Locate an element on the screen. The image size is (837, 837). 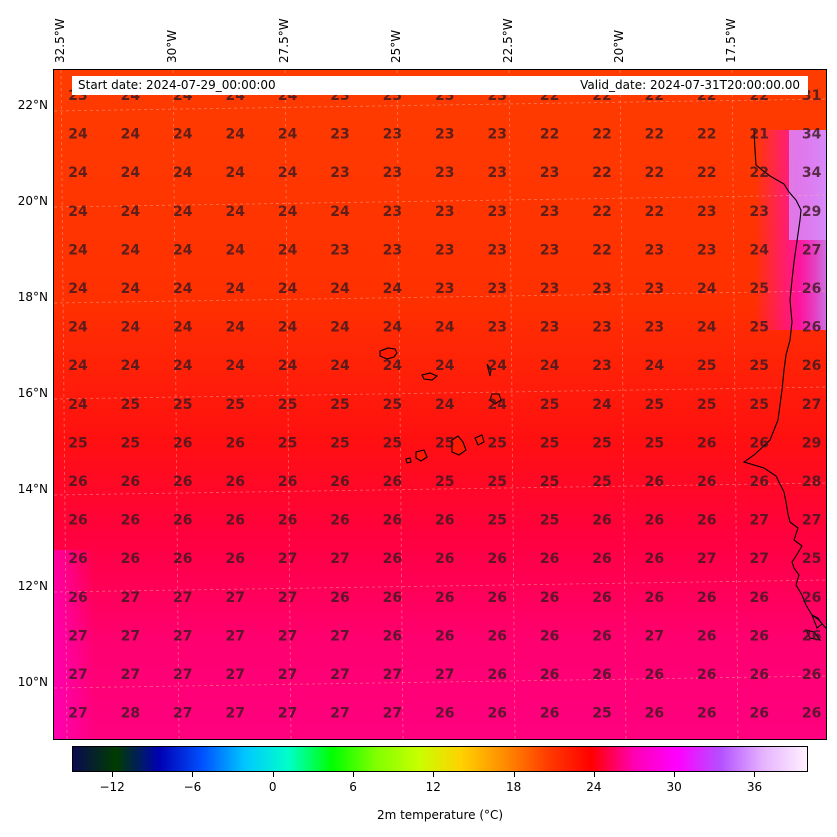
temperature-value: 21 is located at coordinates (758, 135).